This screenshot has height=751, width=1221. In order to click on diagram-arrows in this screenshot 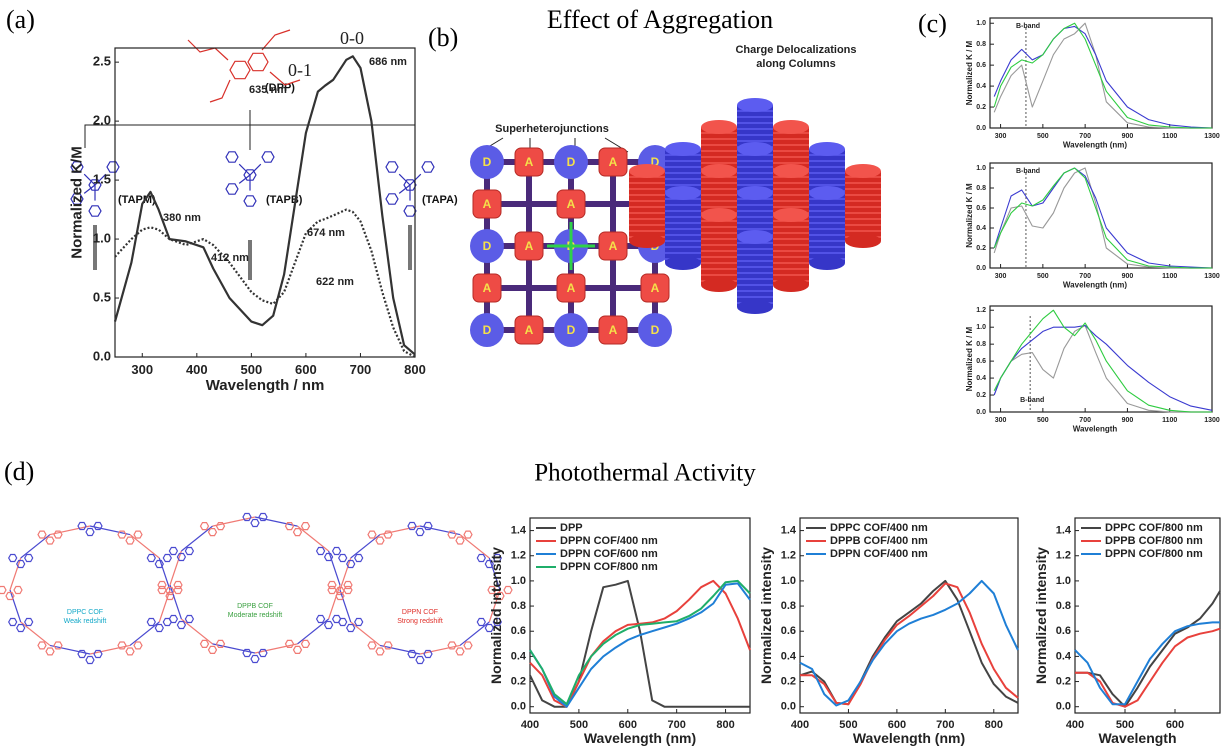, I will do `click(356, 195)`.